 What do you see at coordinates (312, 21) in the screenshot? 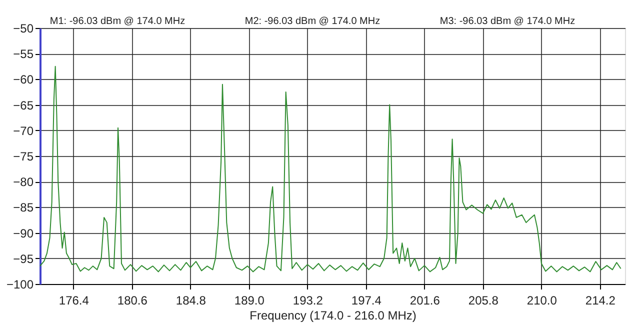
I see `text: M2: -96.03 dBm @ 174.0 MHz` at bounding box center [312, 21].